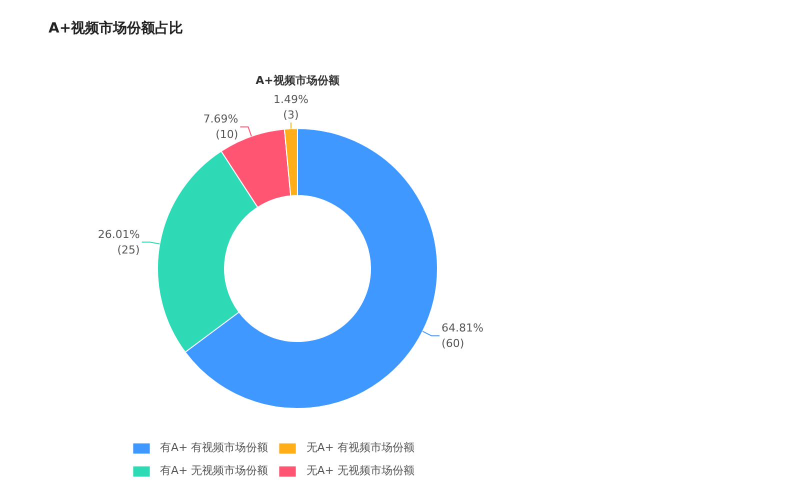  What do you see at coordinates (290, 107) in the screenshot?
I see `data-label: 1.49% (3)` at bounding box center [290, 107].